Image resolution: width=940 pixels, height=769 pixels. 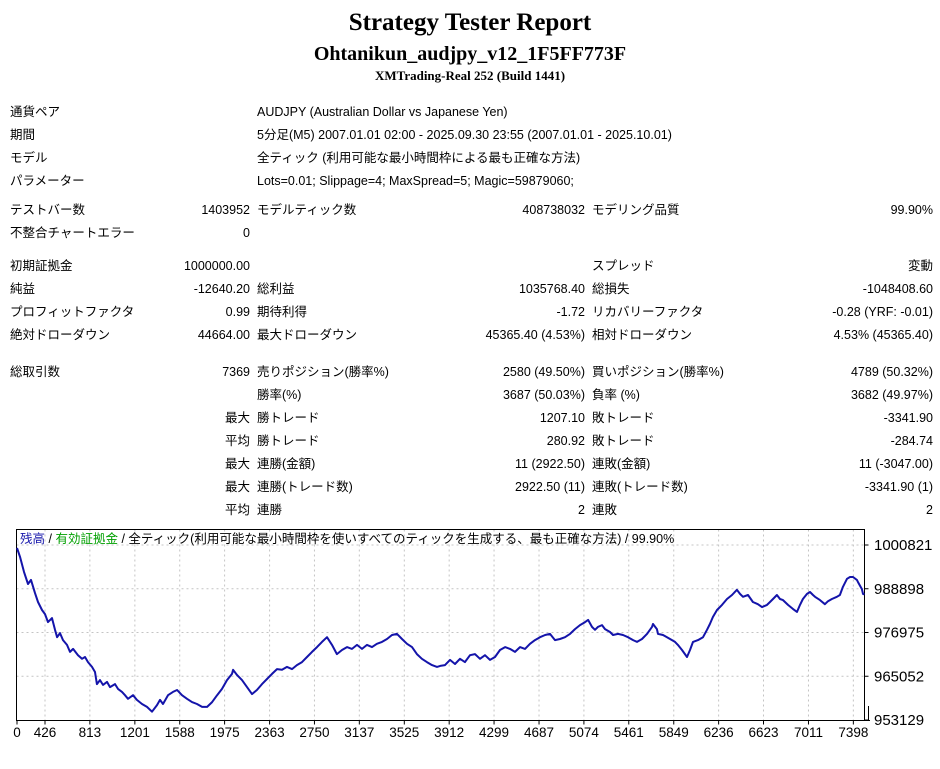 What do you see at coordinates (636, 210) in the screenshot?
I see `report-cell: モデリング品質` at bounding box center [636, 210].